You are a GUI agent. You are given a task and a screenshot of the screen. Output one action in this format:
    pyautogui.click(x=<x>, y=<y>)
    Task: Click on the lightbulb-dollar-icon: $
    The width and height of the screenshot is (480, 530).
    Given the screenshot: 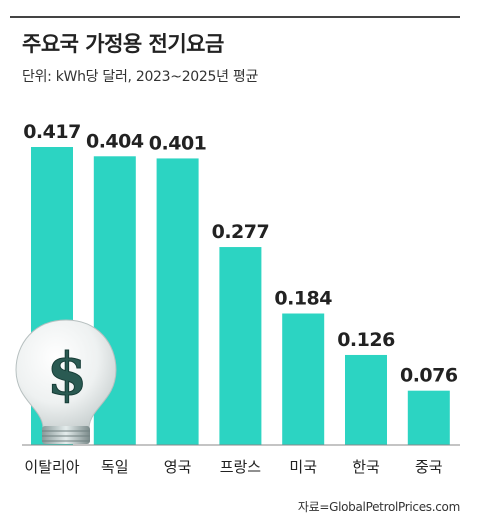 What is the action you would take?
    pyautogui.click(x=66, y=381)
    